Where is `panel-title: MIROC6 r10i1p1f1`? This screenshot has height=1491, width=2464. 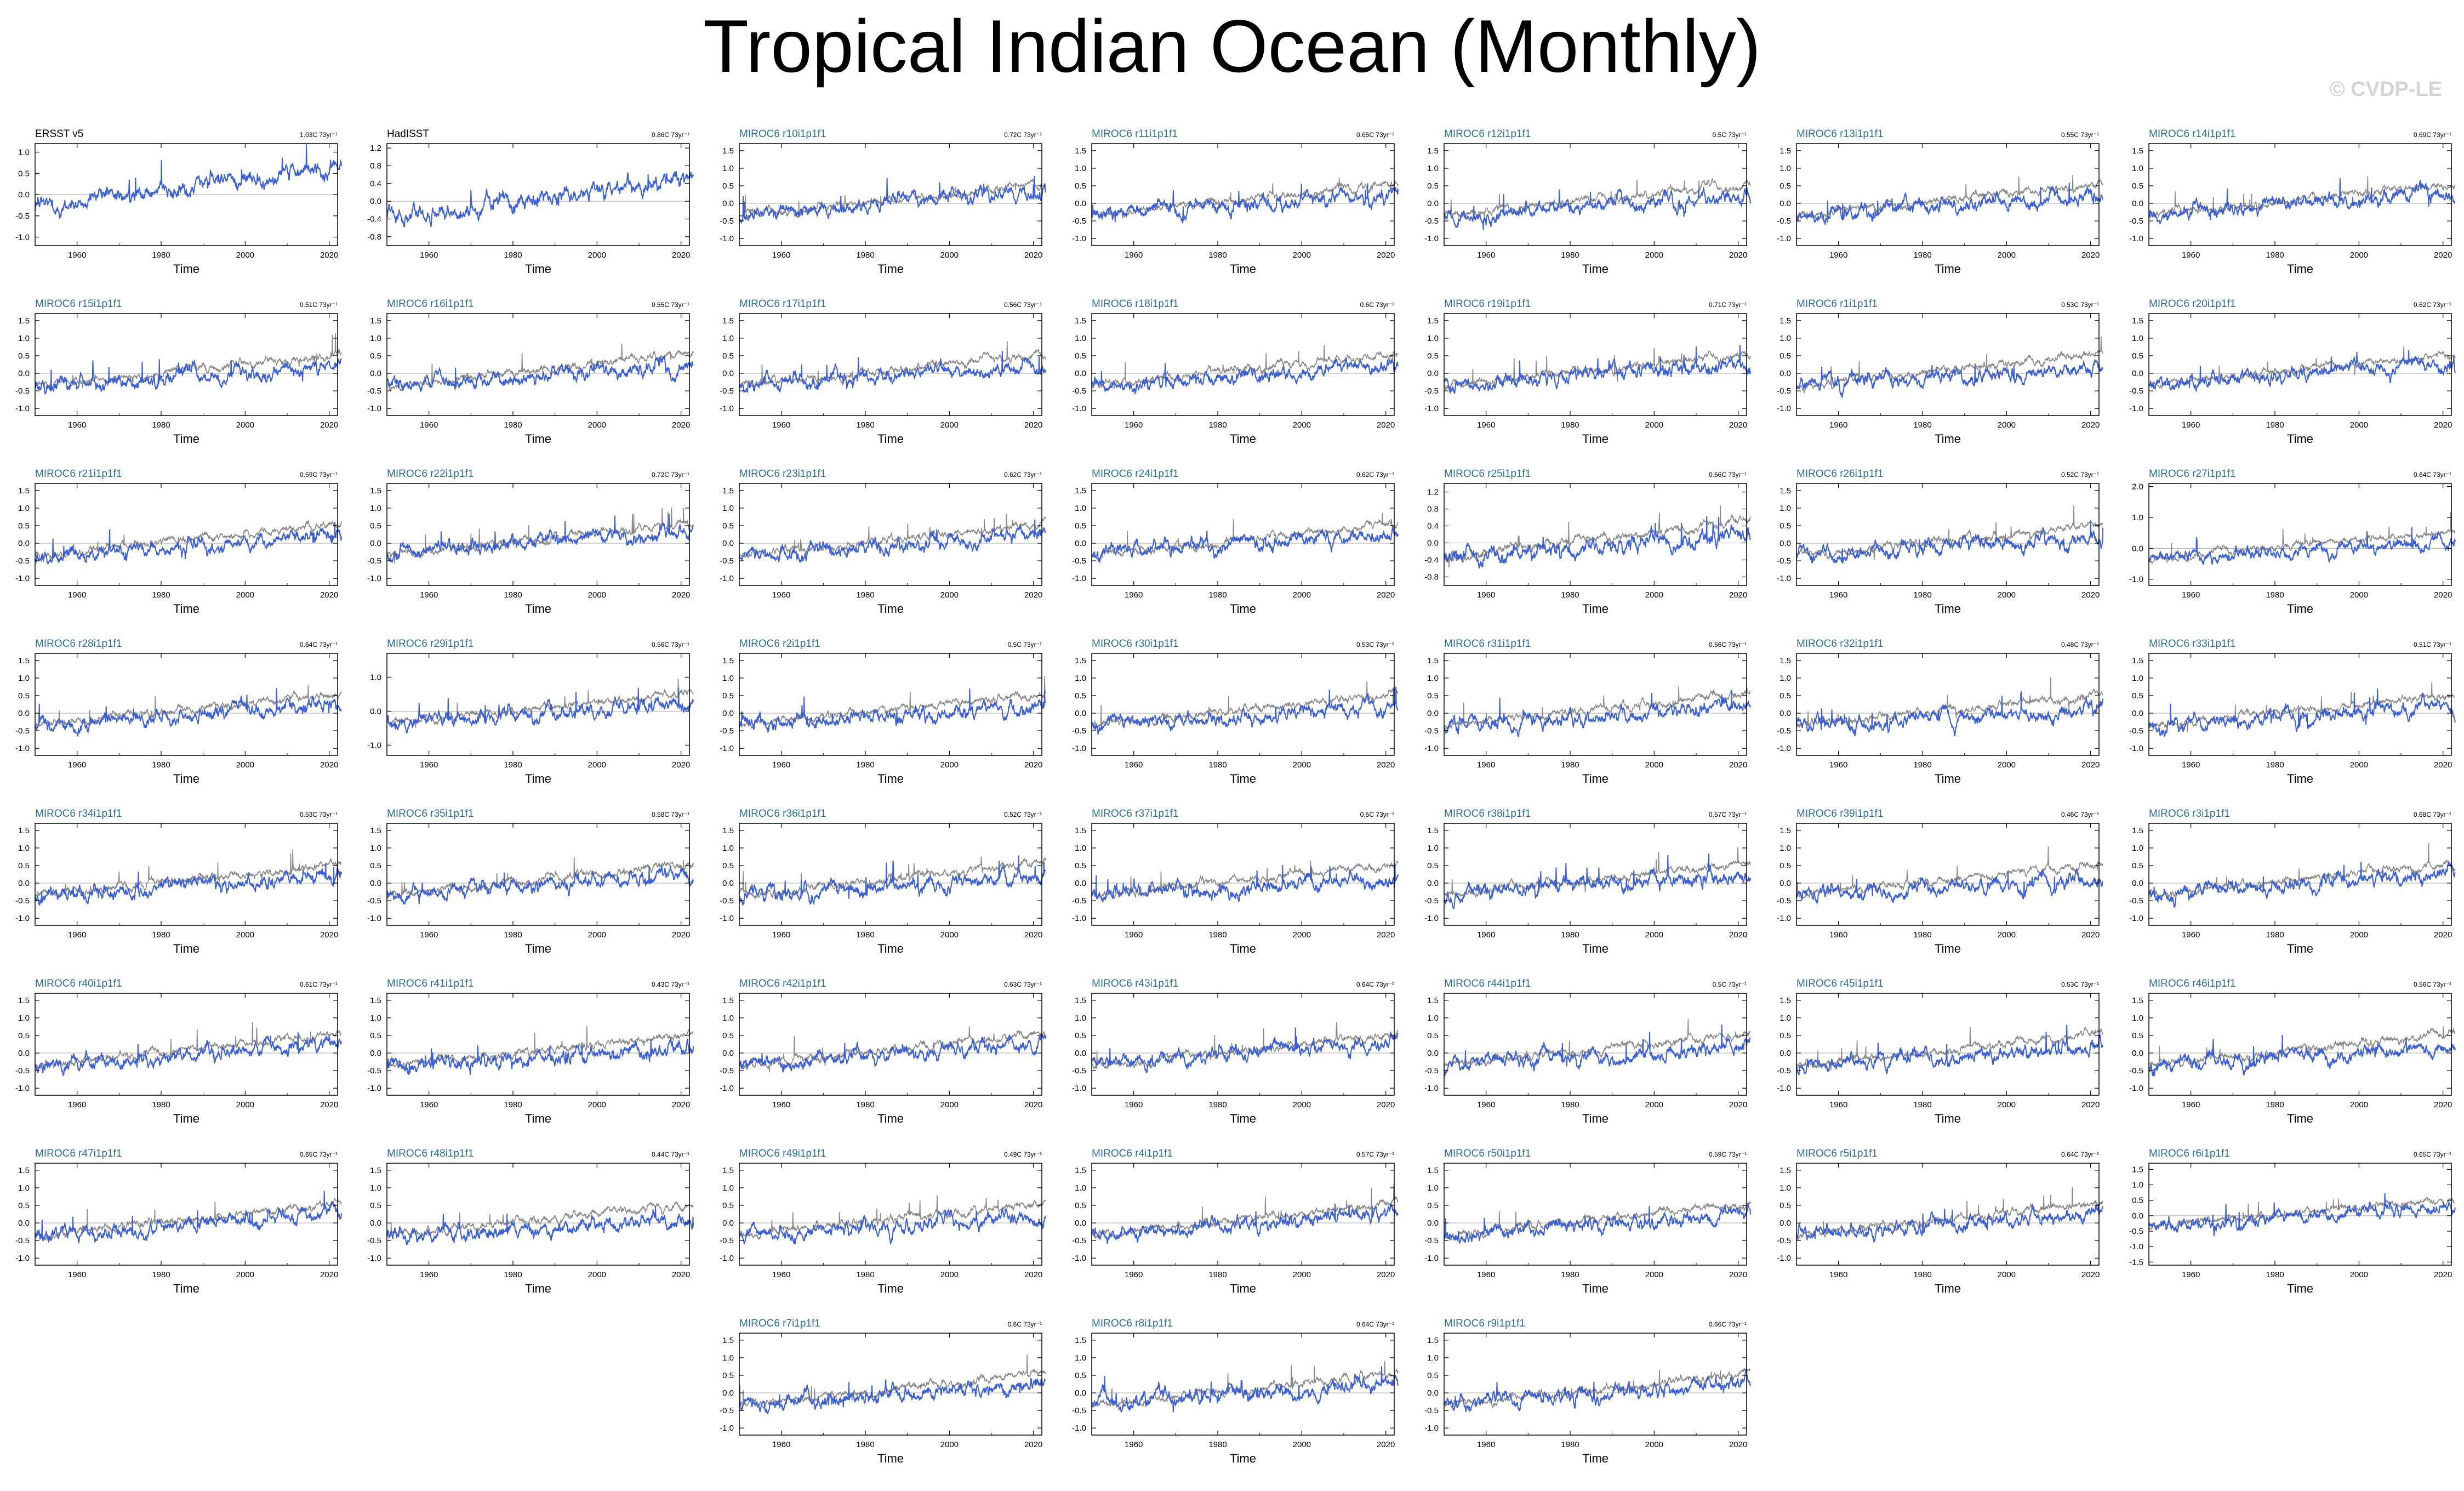 panel-title: MIROC6 r10i1p1f1 is located at coordinates (782, 134).